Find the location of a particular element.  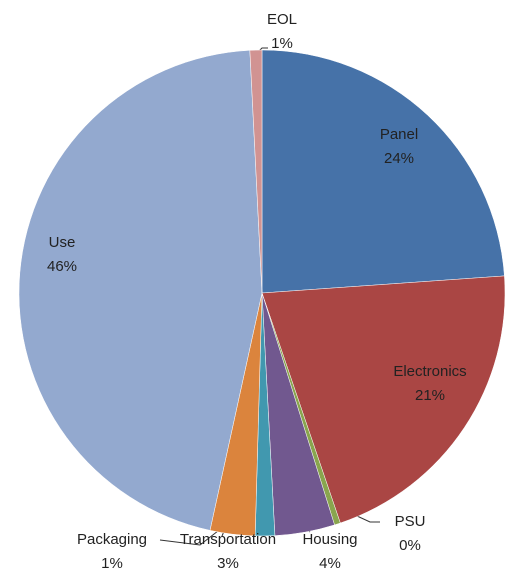

slice-label: Use is located at coordinates (62, 242).